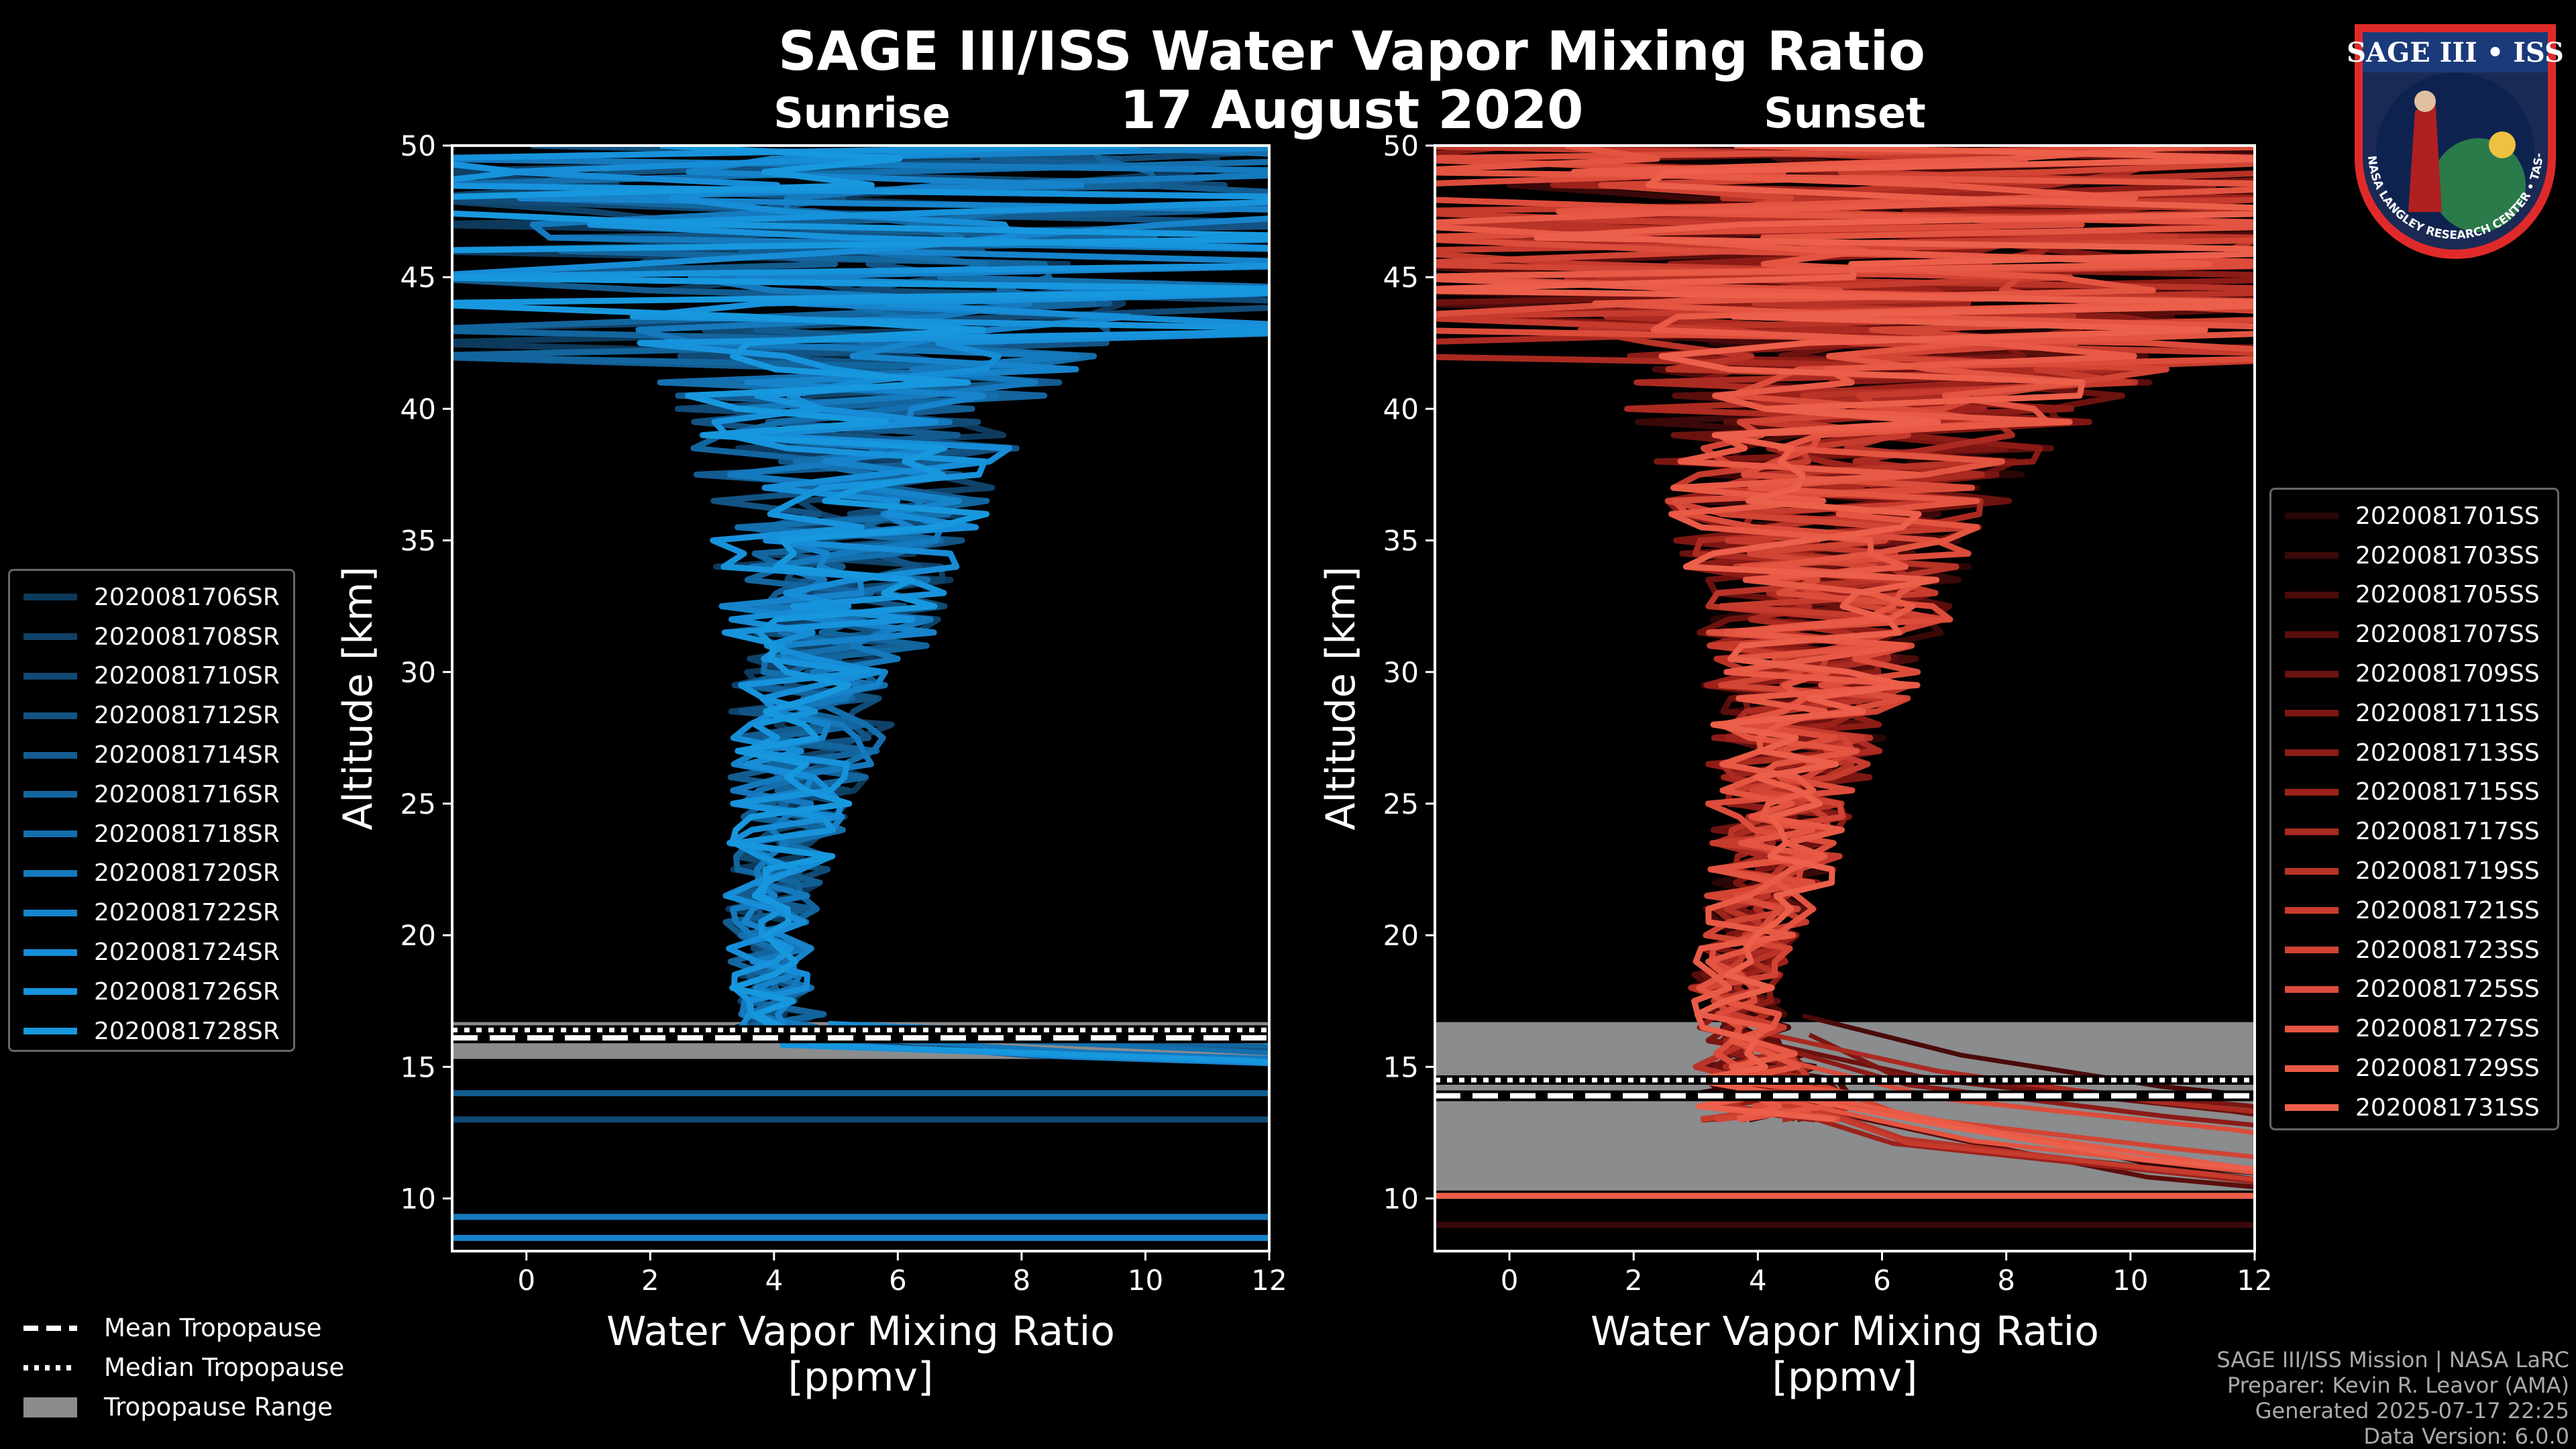 The width and height of the screenshot is (2576, 1449). What do you see at coordinates (2412, 1411) in the screenshot?
I see `footer-generated: Generated 2025-07-17 22:25` at bounding box center [2412, 1411].